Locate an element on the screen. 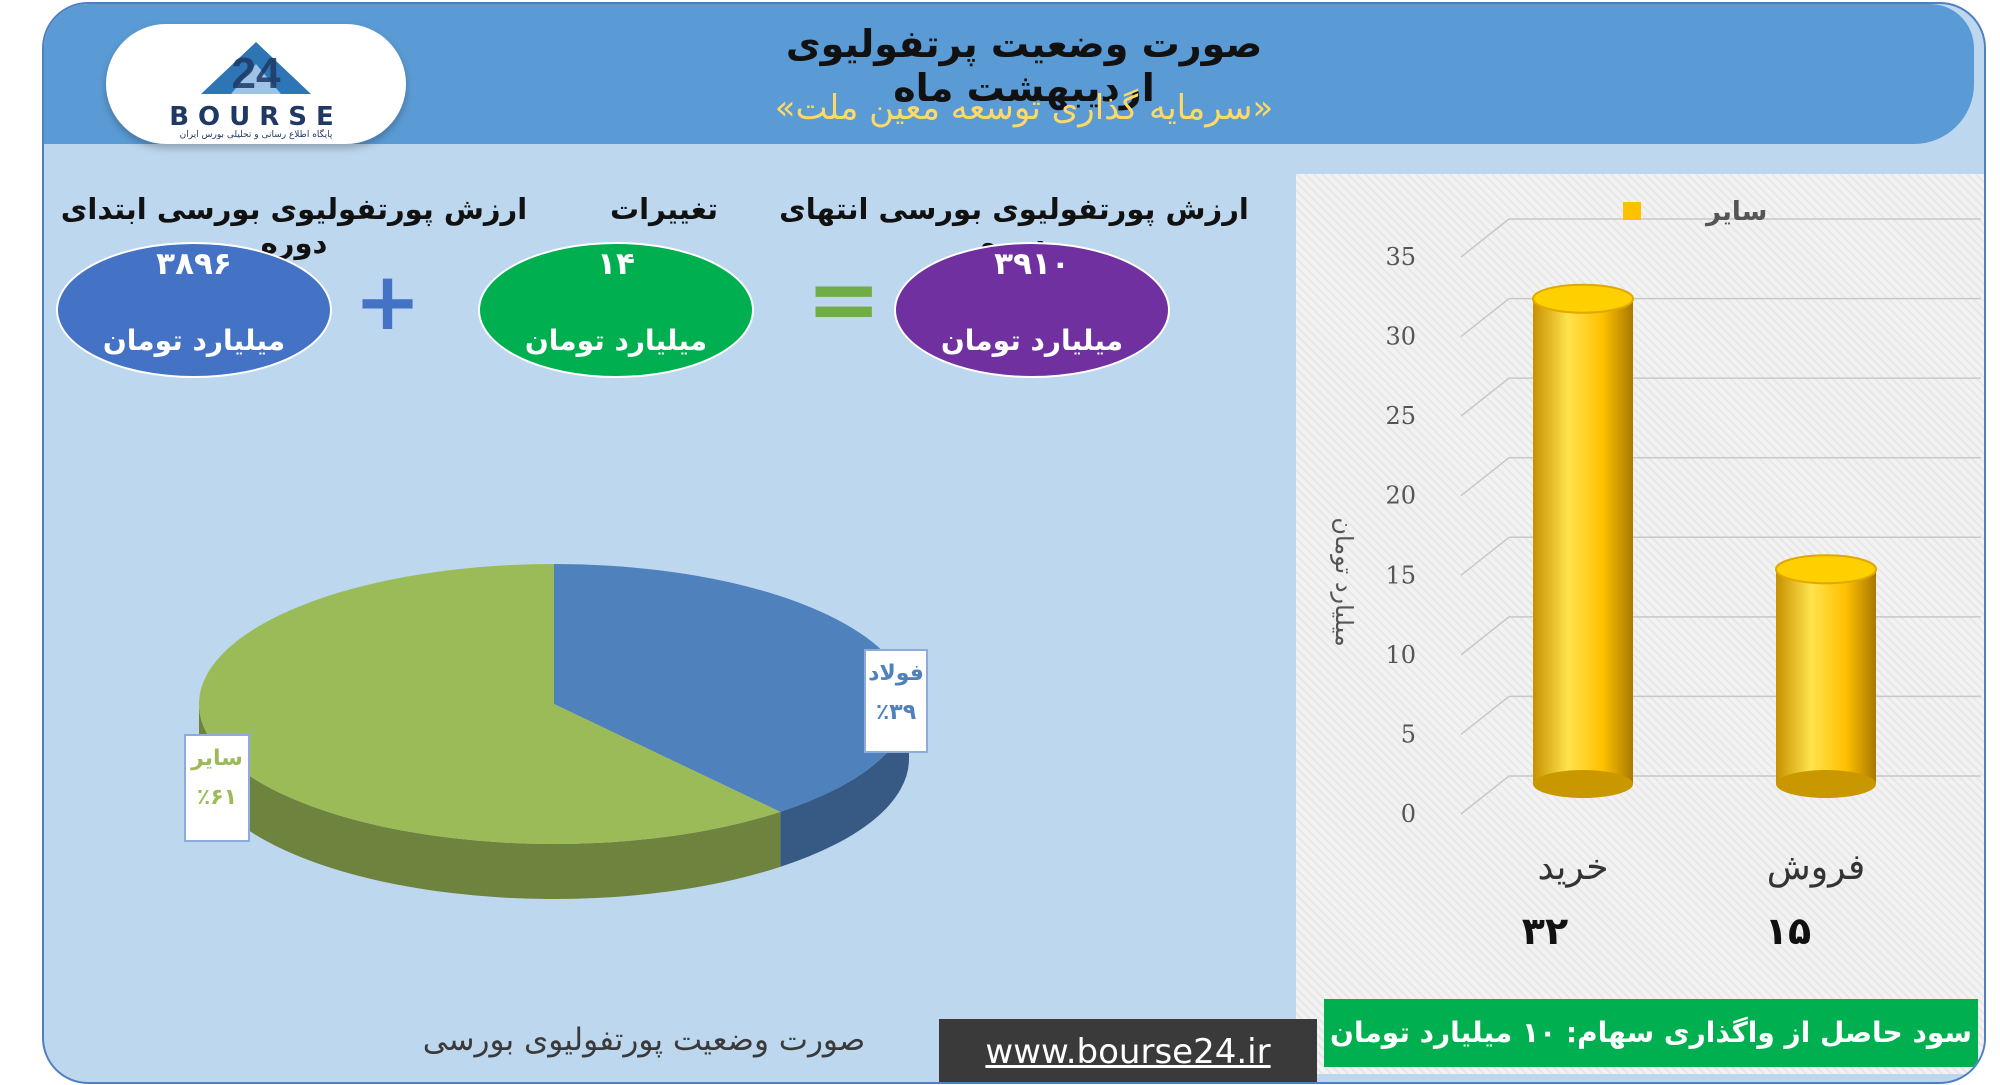 This screenshot has height=1085, width=2000. logo-subtext: پایگاه اطلاع رسانی و تحلیلی بورس ایران is located at coordinates (256, 135).